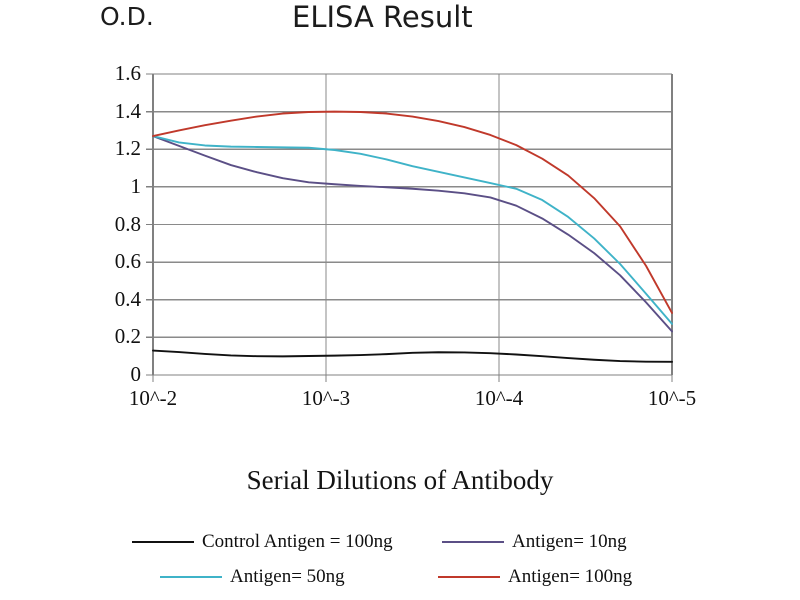 This screenshot has height=600, width=800. Describe the element at coordinates (382, 17) in the screenshot. I see `chart-title: ELISA Result` at that location.